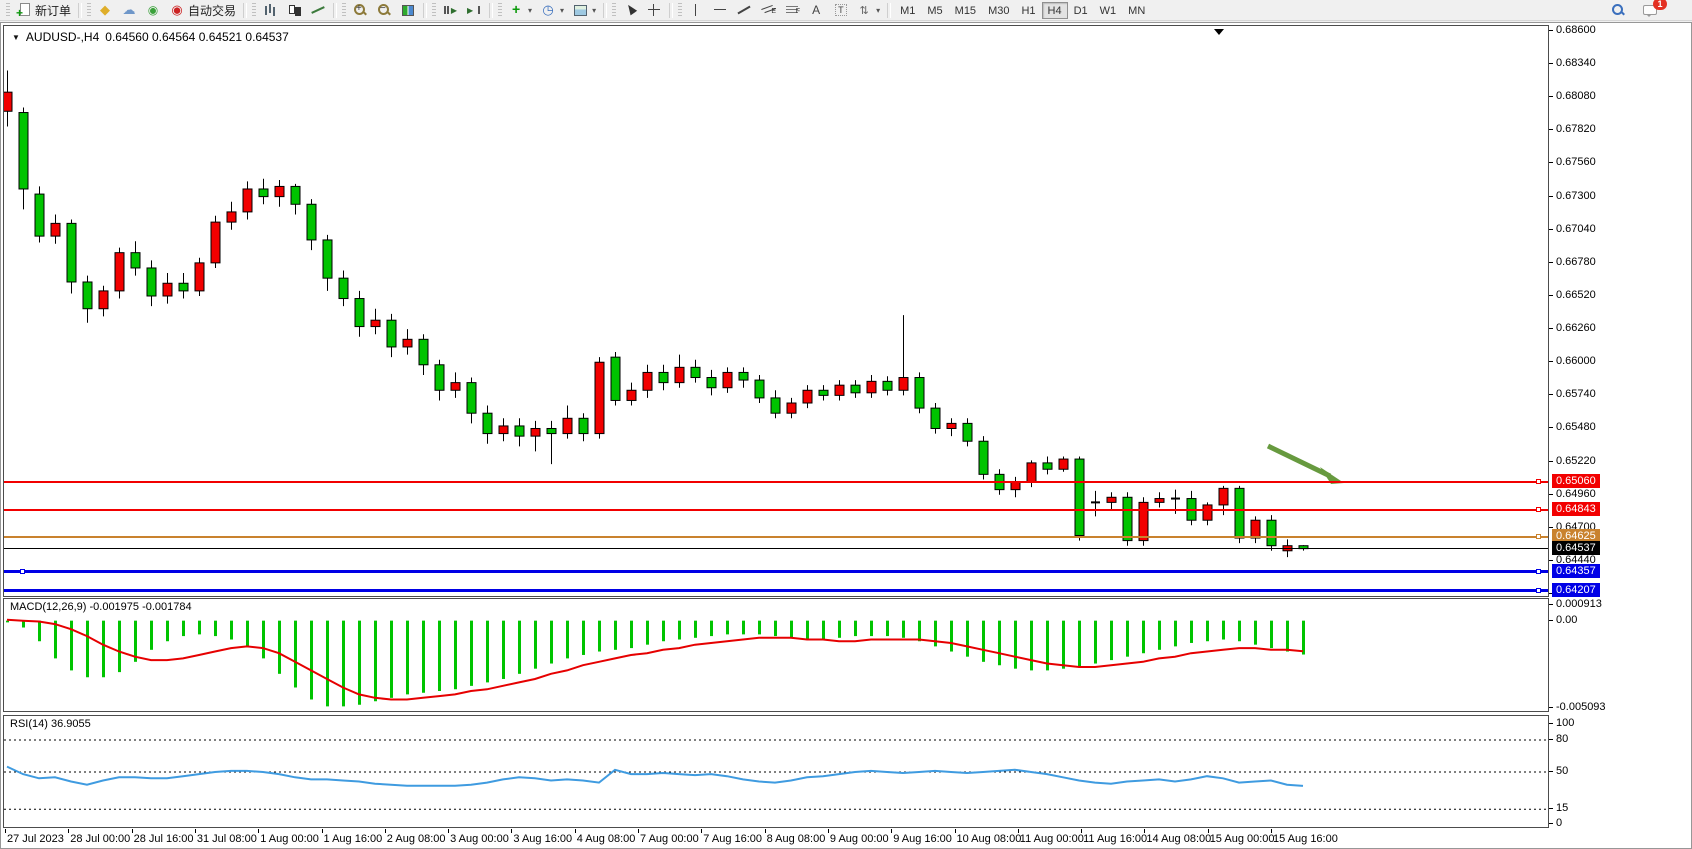 The width and height of the screenshot is (1692, 849). I want to click on timeframe-h4-button: H4, so click(1054, 11).